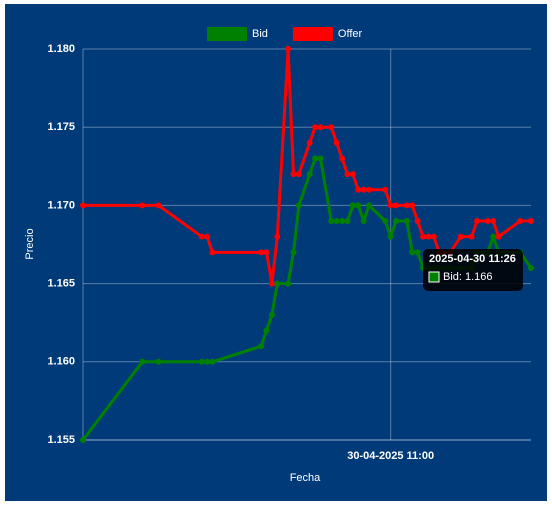 This screenshot has width=552, height=505. What do you see at coordinates (350, 34) in the screenshot?
I see `legend-label: Offer` at bounding box center [350, 34].